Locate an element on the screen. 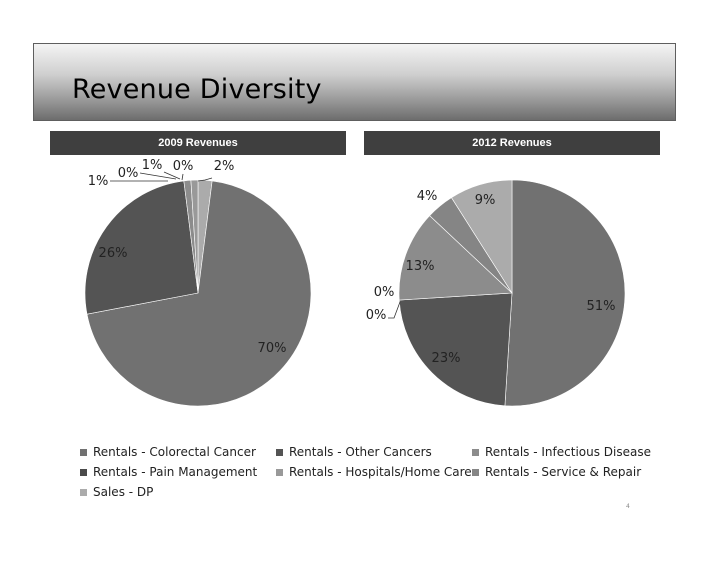  legend-item-rentals-infectious-disease: Rentals - Infectious Disease is located at coordinates (561, 452).